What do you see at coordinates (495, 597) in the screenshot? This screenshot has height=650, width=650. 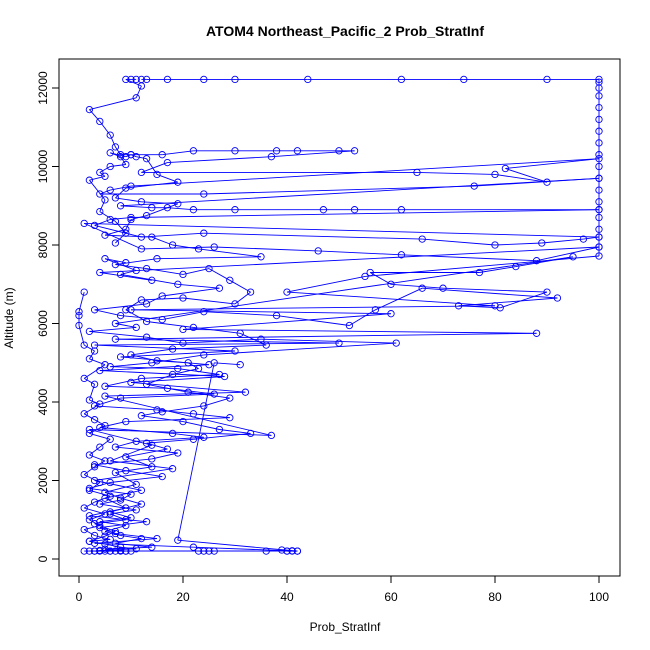 I see `x-tick-label: 80` at bounding box center [495, 597].